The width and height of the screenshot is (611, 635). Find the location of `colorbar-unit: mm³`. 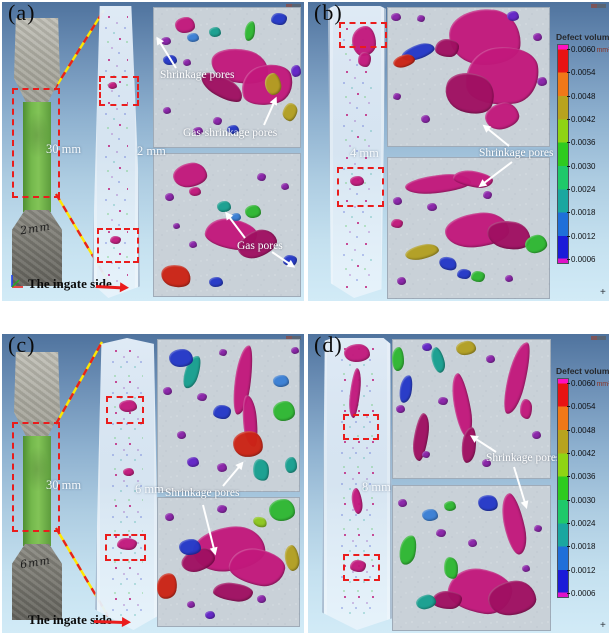

colorbar-unit: mm³ is located at coordinates (602, 384).